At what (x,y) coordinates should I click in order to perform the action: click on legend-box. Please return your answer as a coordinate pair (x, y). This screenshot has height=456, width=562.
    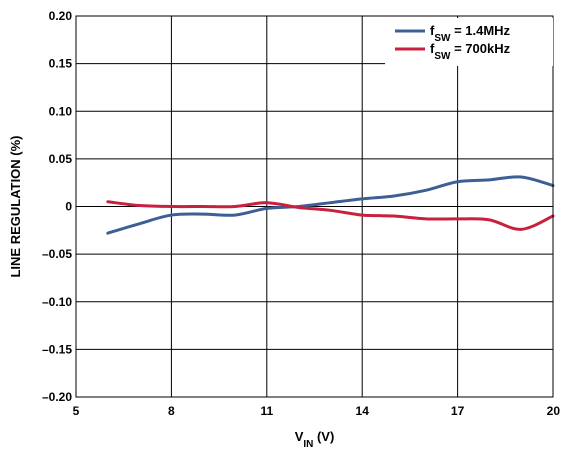
    Looking at the image, I should click on (469, 42).